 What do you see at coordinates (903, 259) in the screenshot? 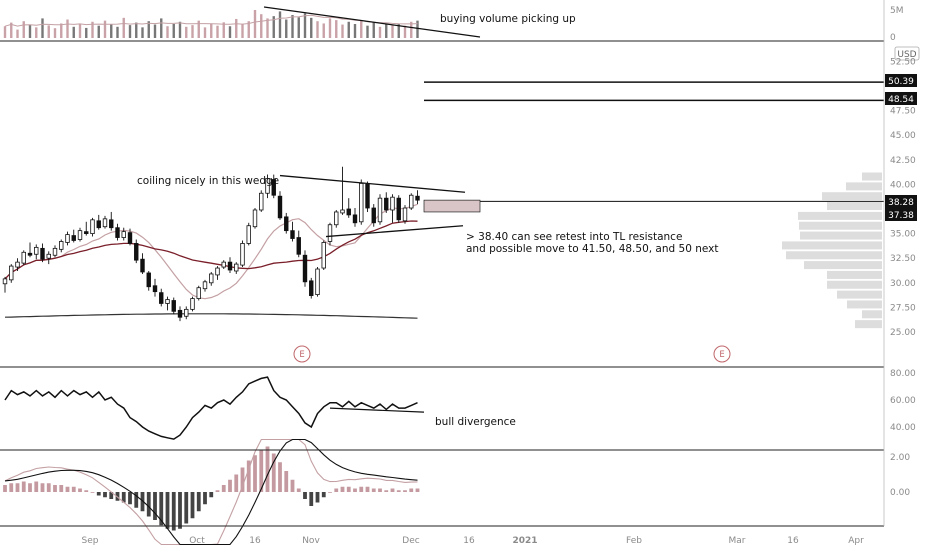
I see `price-tick-label: 32.50` at bounding box center [903, 259].